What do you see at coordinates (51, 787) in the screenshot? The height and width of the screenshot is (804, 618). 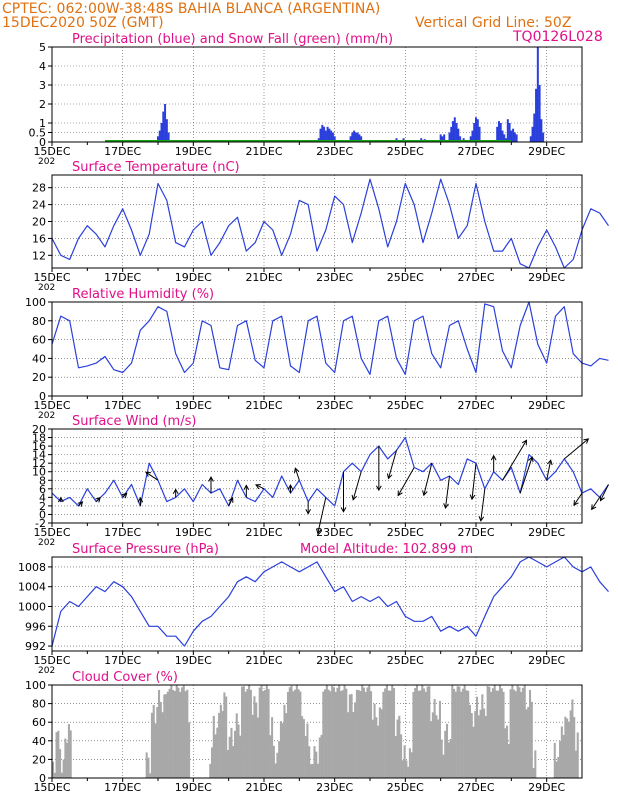 I see `cloud-xlabel: 15DEC` at bounding box center [51, 787].